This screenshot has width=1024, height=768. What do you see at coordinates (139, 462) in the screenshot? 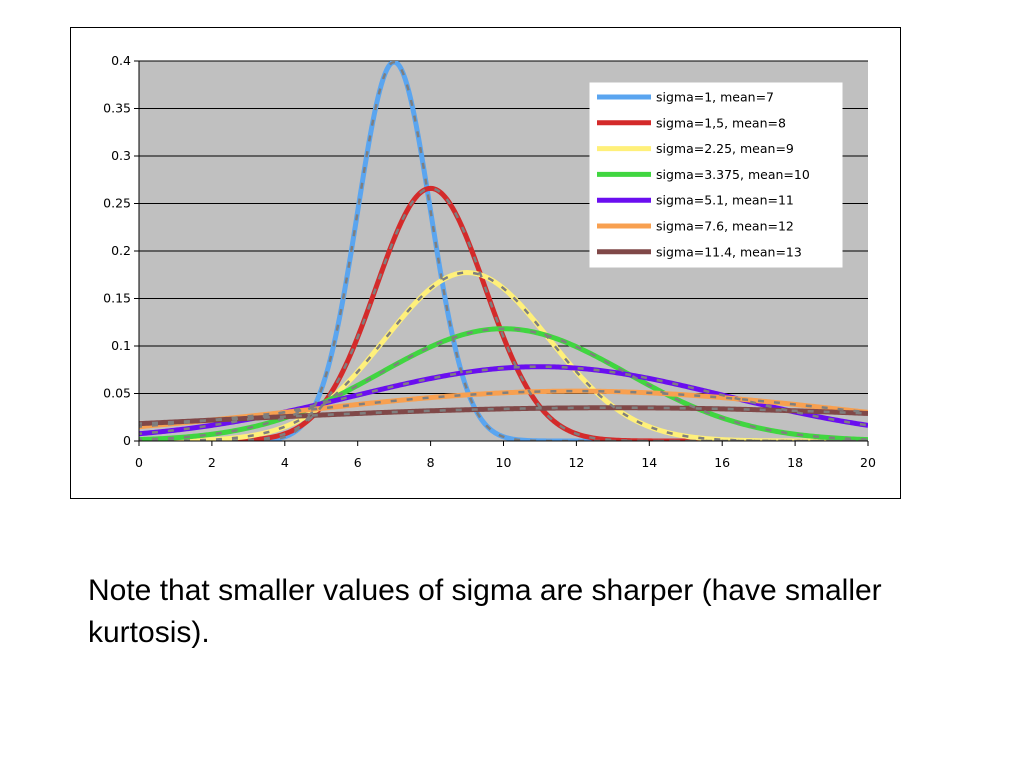
I see `x-tick-label: 0` at bounding box center [139, 462].